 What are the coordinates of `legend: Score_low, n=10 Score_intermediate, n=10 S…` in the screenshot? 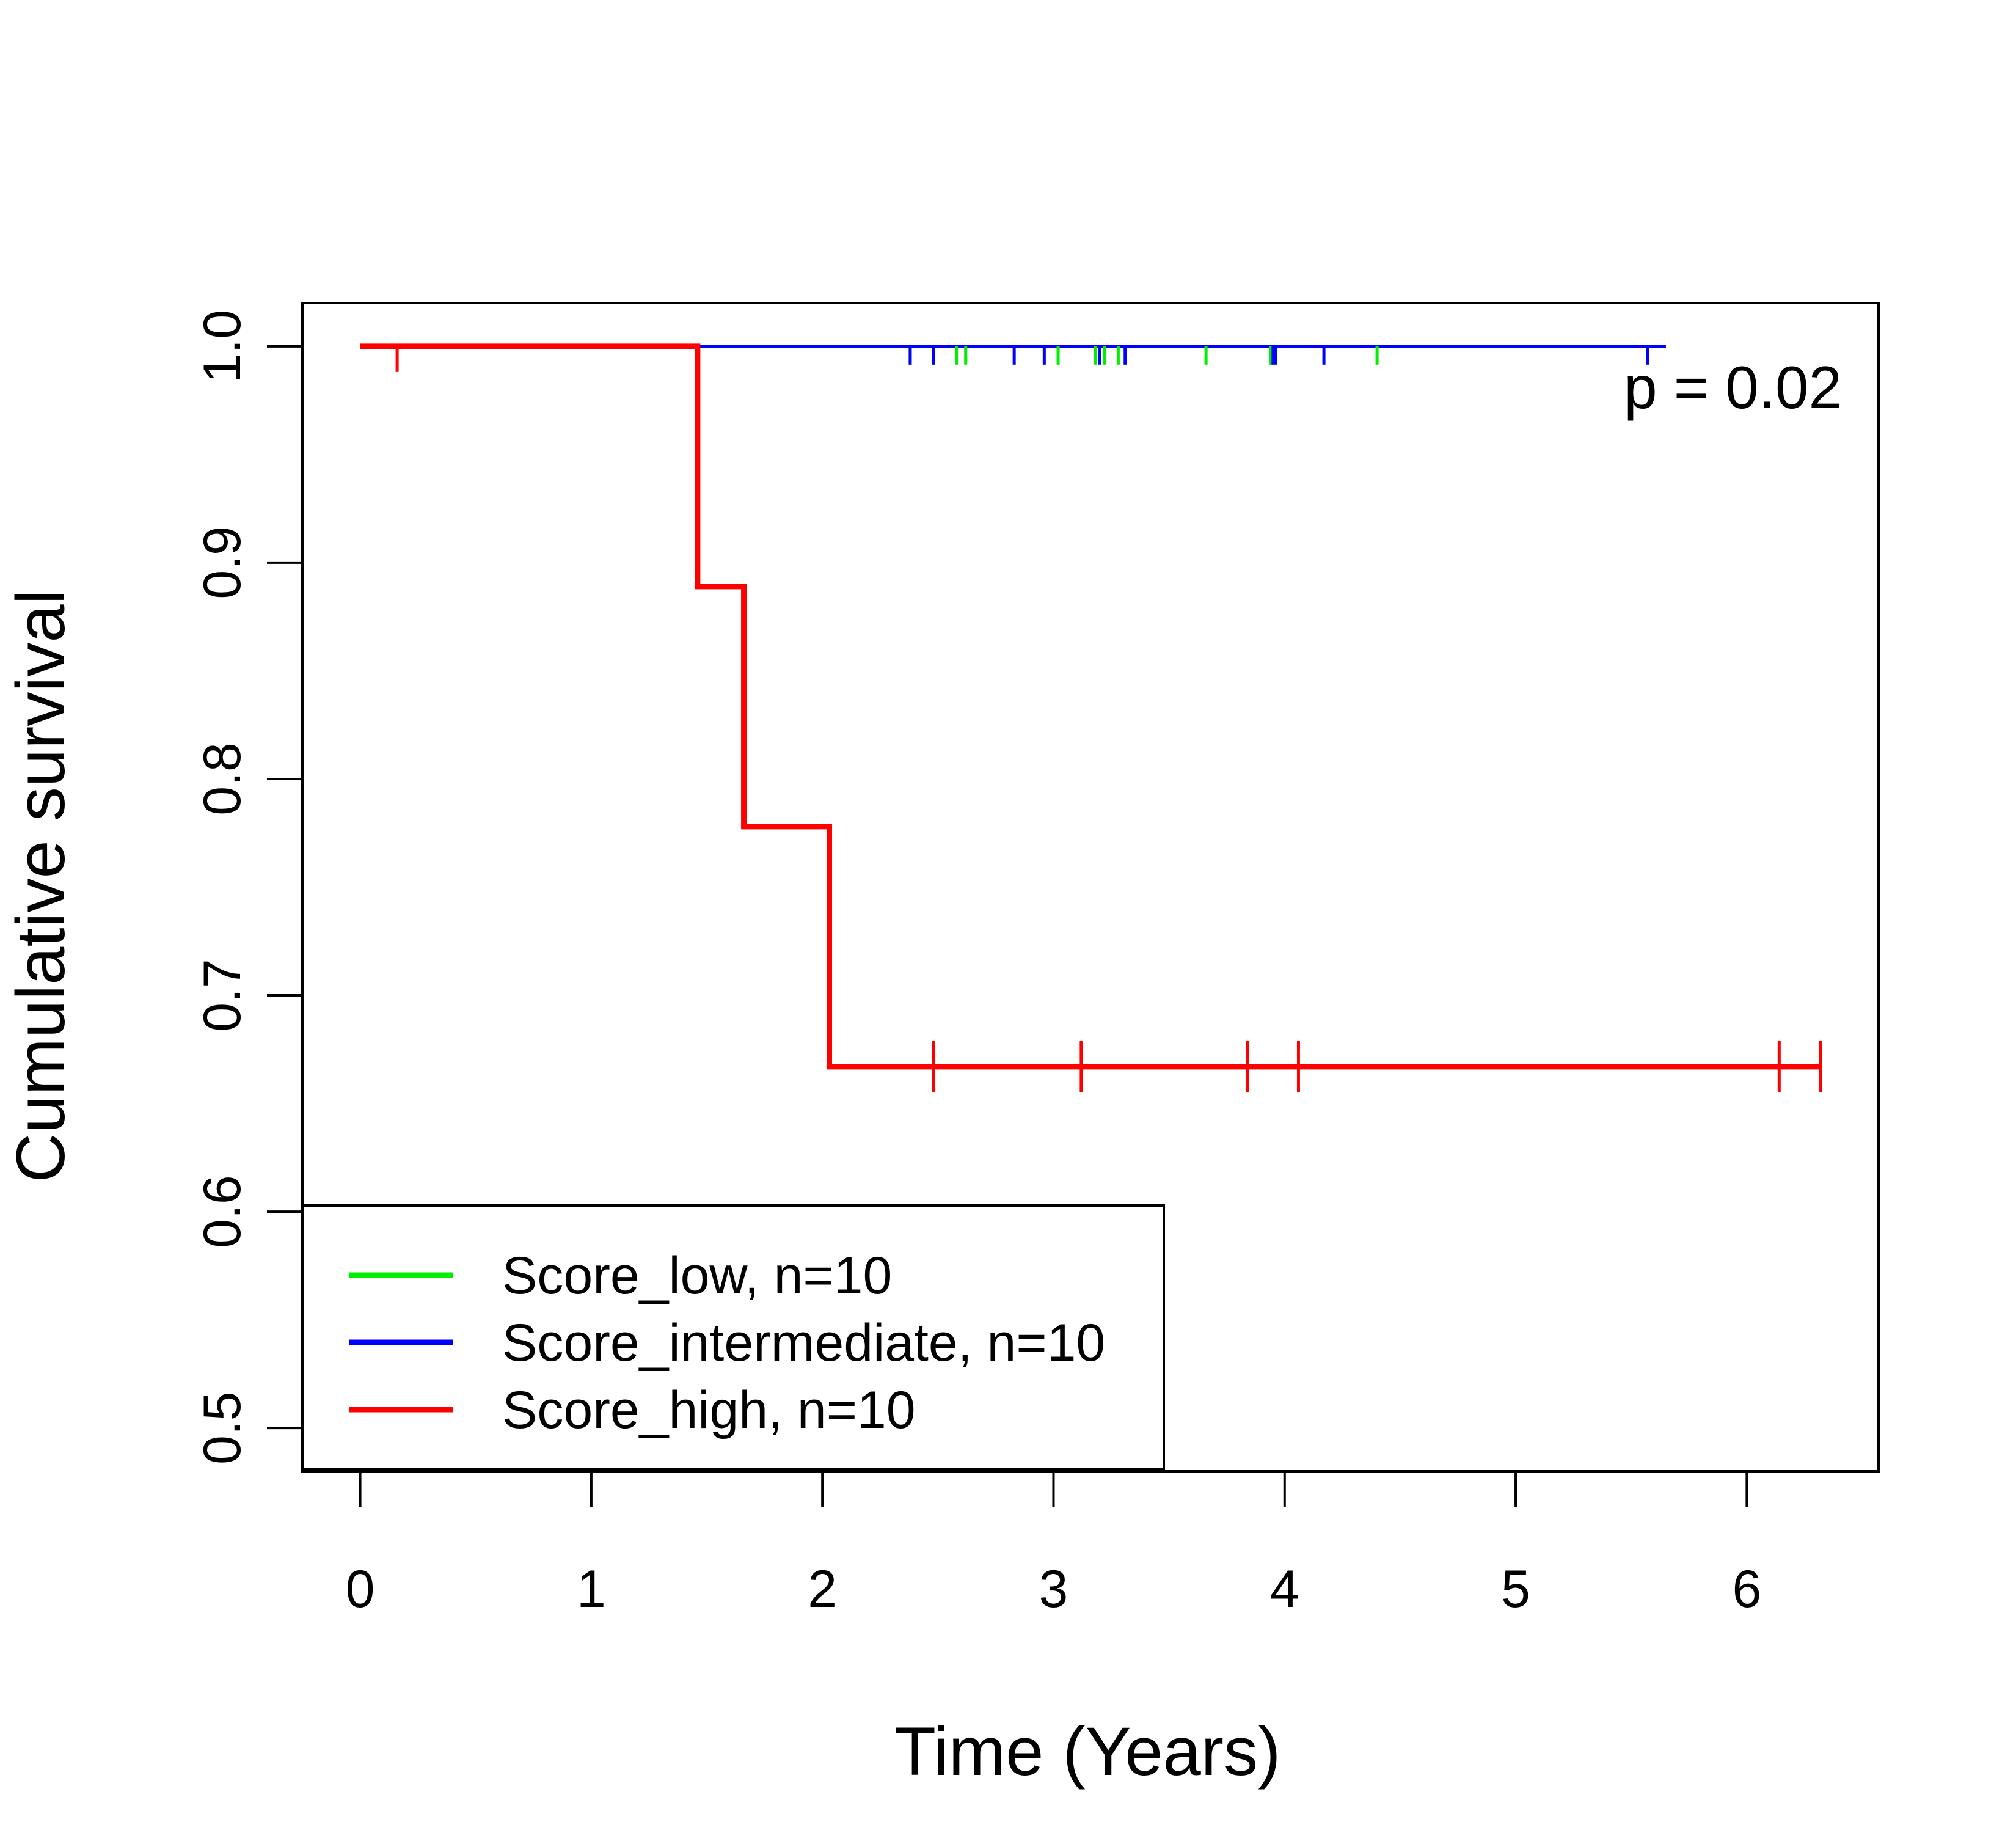 It's located at (733, 1337).